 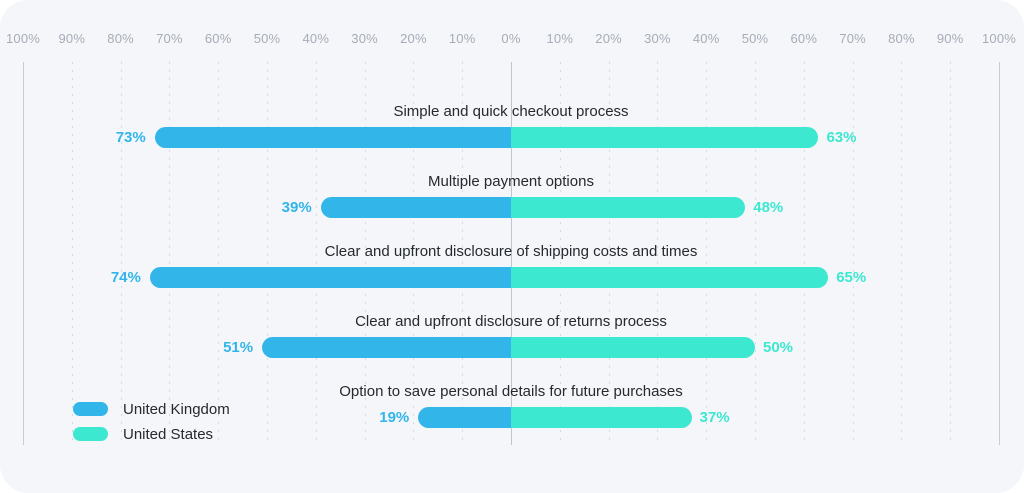 What do you see at coordinates (238, 347) in the screenshot?
I see `value-label-left: 51%` at bounding box center [238, 347].